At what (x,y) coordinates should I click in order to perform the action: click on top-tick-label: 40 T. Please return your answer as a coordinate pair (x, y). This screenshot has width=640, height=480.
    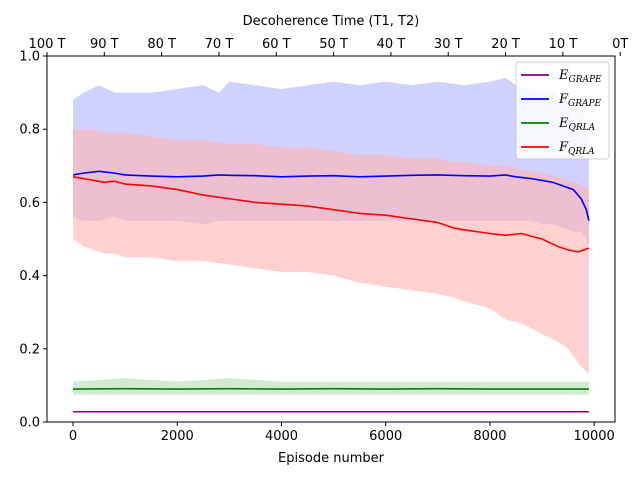
    Looking at the image, I should click on (391, 44).